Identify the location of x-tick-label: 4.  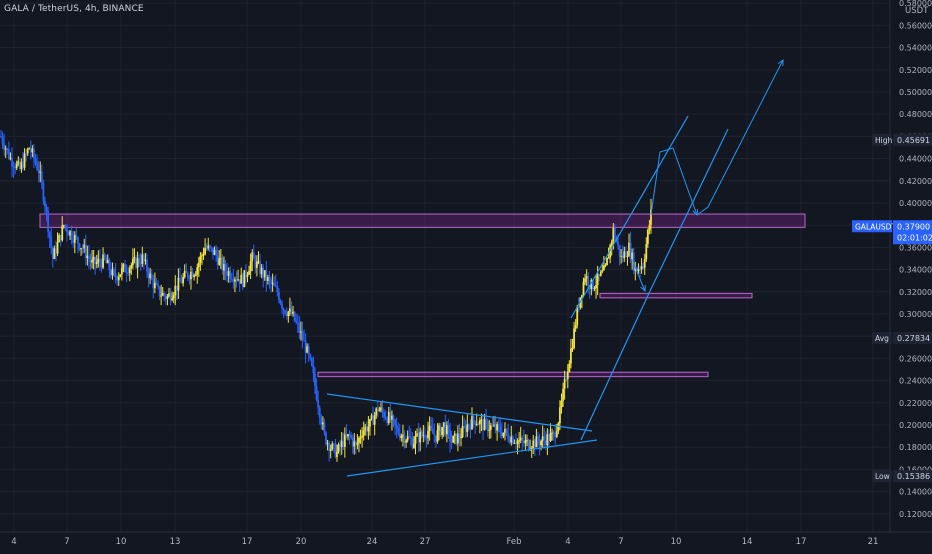
(13, 542).